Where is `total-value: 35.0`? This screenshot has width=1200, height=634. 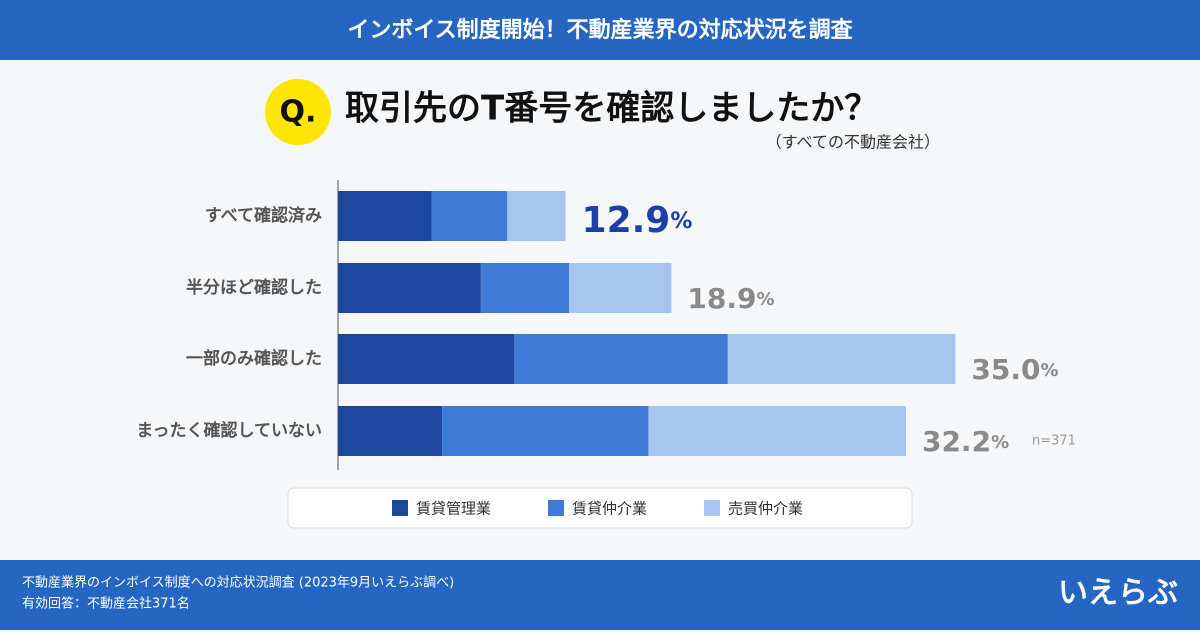 total-value: 35.0 is located at coordinates (1005, 369).